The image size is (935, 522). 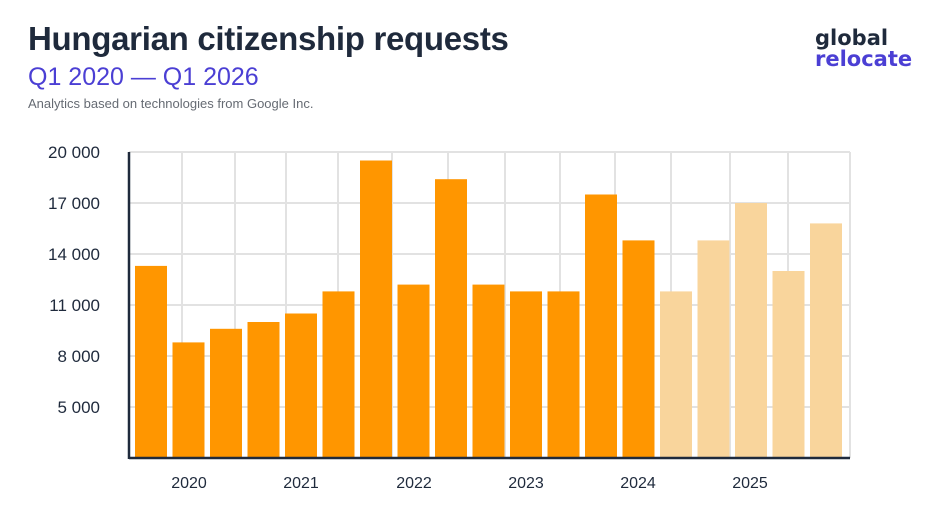 I want to click on x-tick-label: 2024, so click(x=638, y=483).